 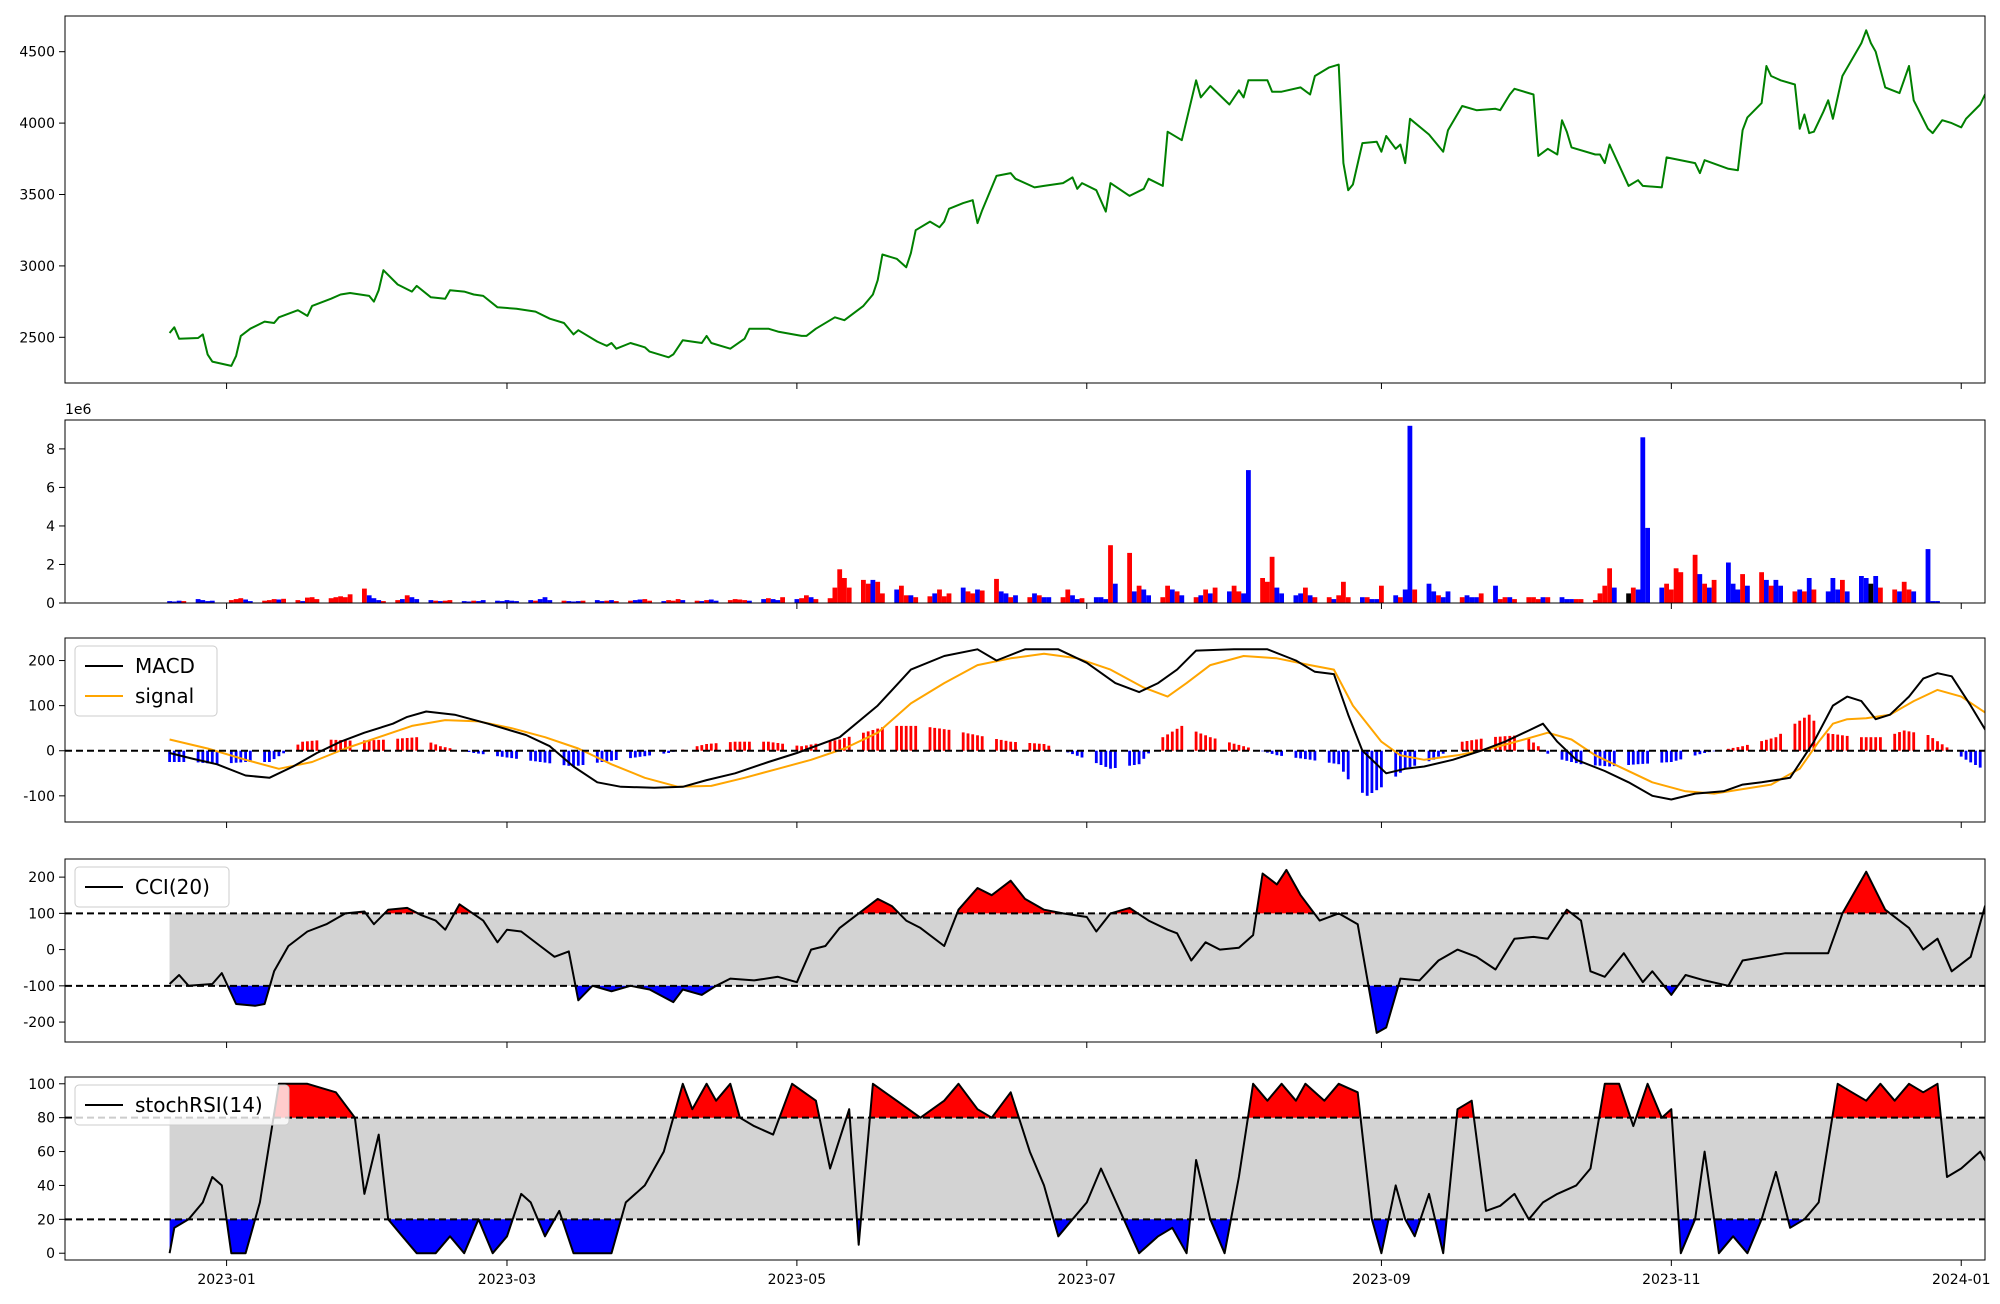 I want to click on macd-y-tick-label: 100, so click(x=41, y=707).